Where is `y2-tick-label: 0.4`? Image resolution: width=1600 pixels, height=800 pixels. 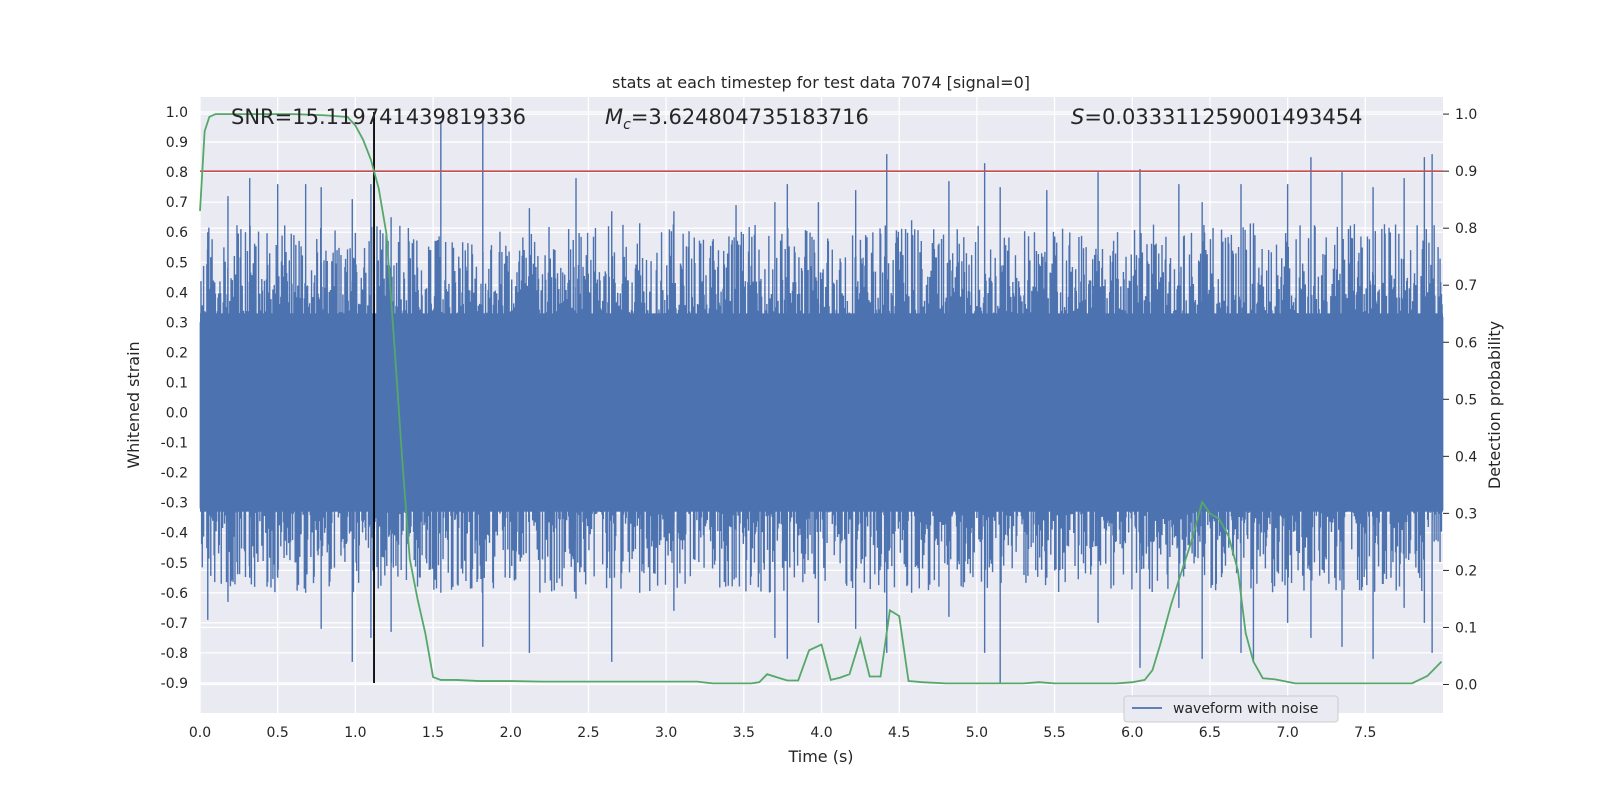 y2-tick-label: 0.4 is located at coordinates (1466, 457).